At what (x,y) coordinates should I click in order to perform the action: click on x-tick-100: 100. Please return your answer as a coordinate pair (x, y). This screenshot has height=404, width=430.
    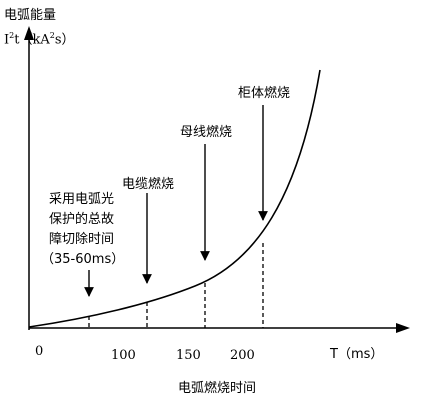
    Looking at the image, I should click on (123, 355).